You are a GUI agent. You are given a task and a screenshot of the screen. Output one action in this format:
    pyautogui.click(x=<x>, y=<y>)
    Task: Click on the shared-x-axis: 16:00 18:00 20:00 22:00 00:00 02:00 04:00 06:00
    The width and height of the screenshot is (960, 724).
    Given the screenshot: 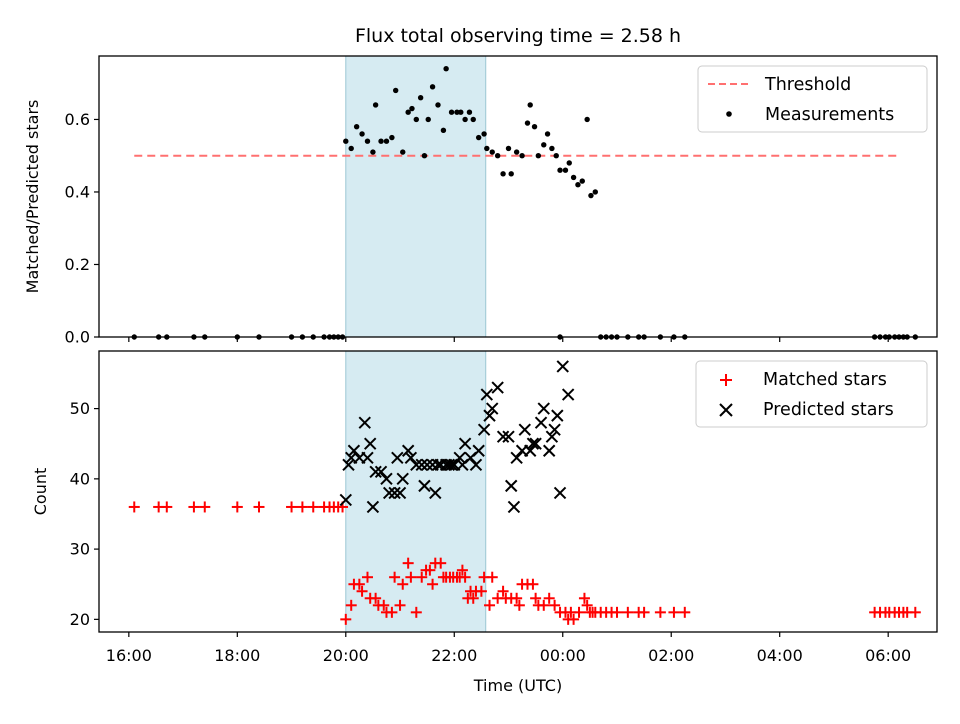 What is the action you would take?
    pyautogui.click(x=508, y=648)
    